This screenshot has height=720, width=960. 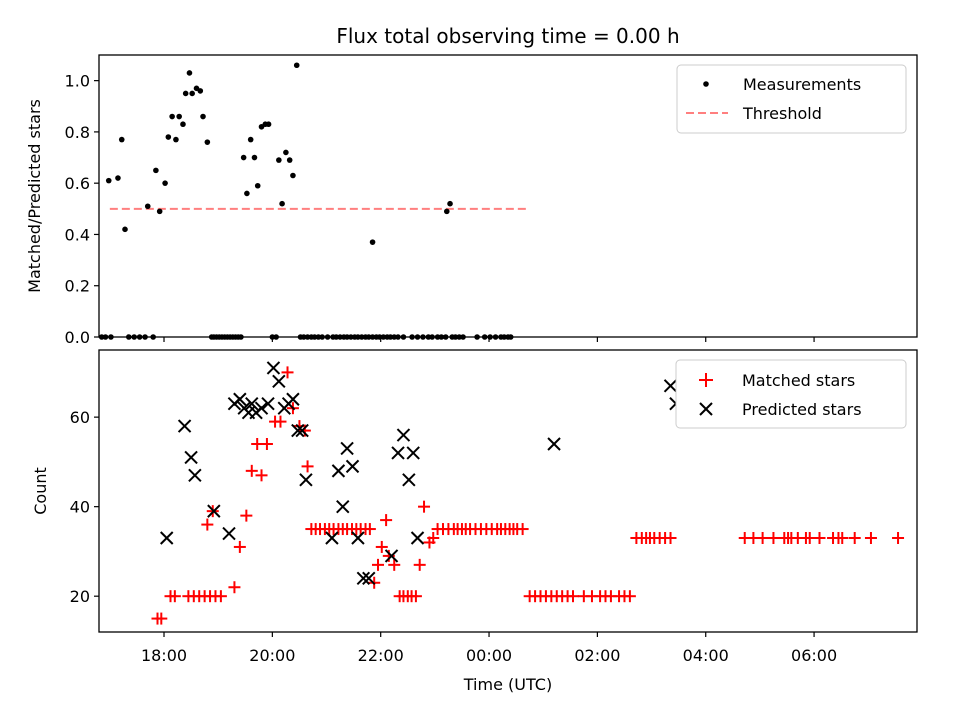 I want to click on bottom-x-ticks: 18:00 20:00 22:00 00:00 02:00 04:00 06:00, so click(x=489, y=648).